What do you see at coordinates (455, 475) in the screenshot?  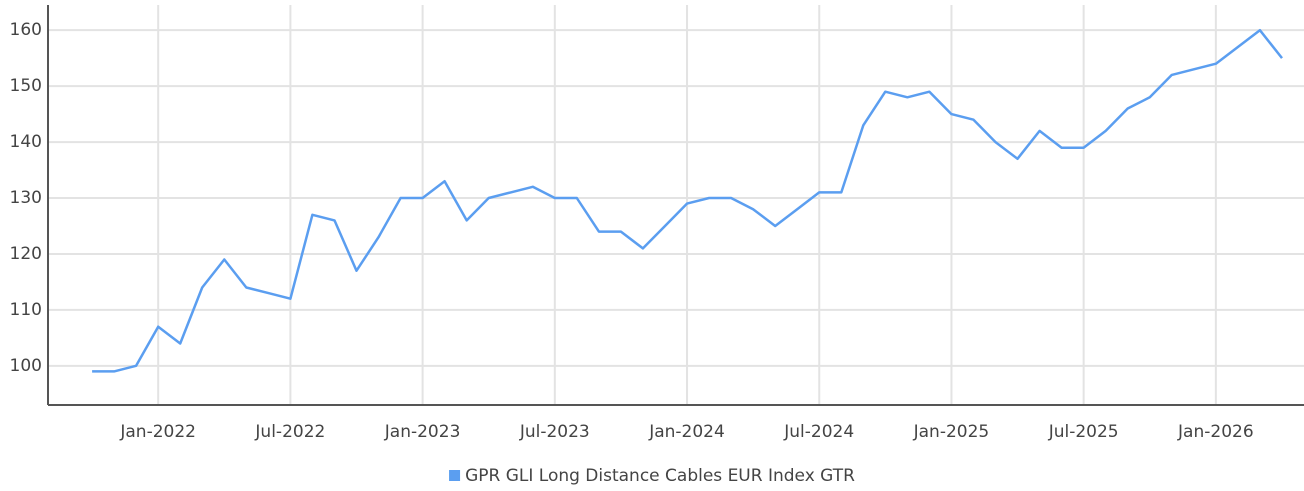 I see `legend-swatch` at bounding box center [455, 475].